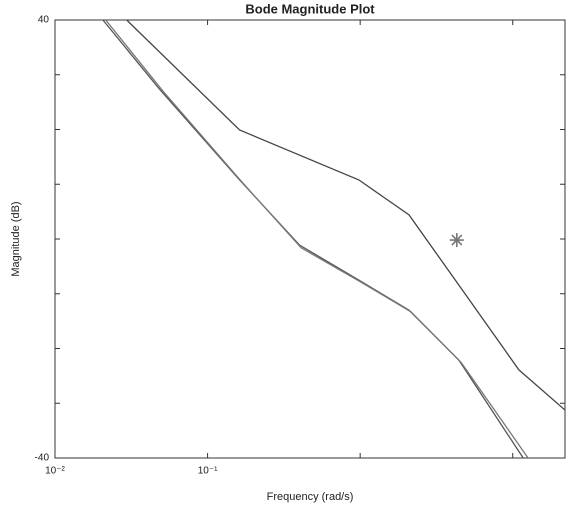 The height and width of the screenshot is (510, 566). I want to click on x-tick-label: 10⁻¹, so click(208, 471).